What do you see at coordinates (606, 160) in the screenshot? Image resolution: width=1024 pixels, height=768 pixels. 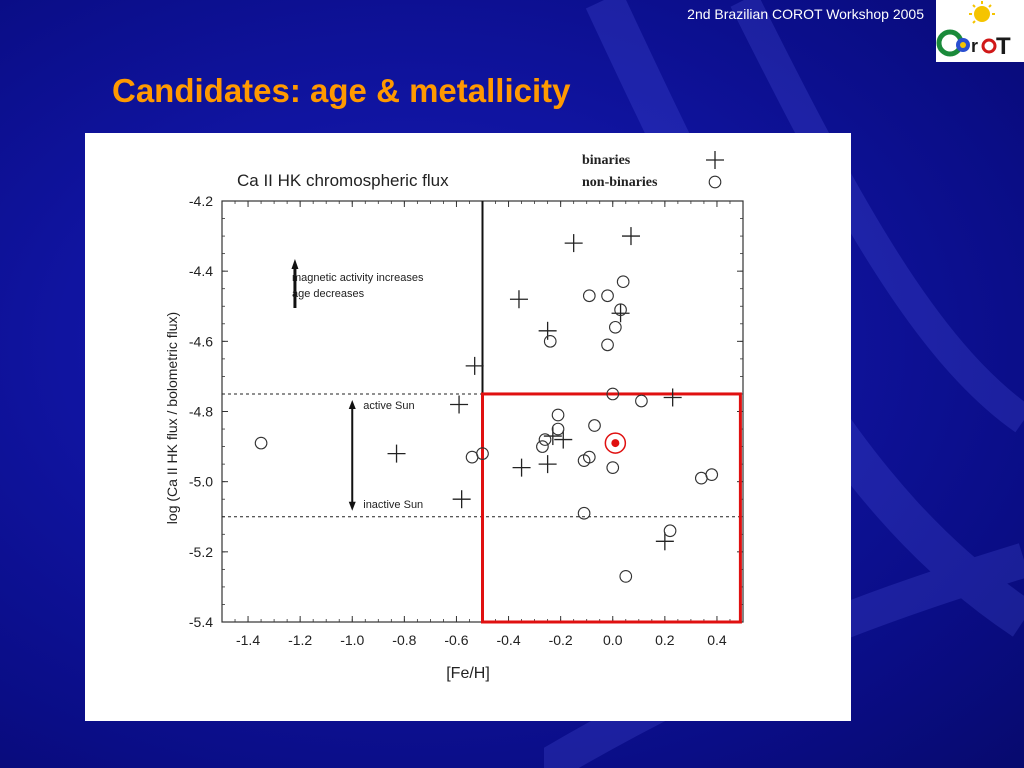 I see `legend-label: binaries` at bounding box center [606, 160].